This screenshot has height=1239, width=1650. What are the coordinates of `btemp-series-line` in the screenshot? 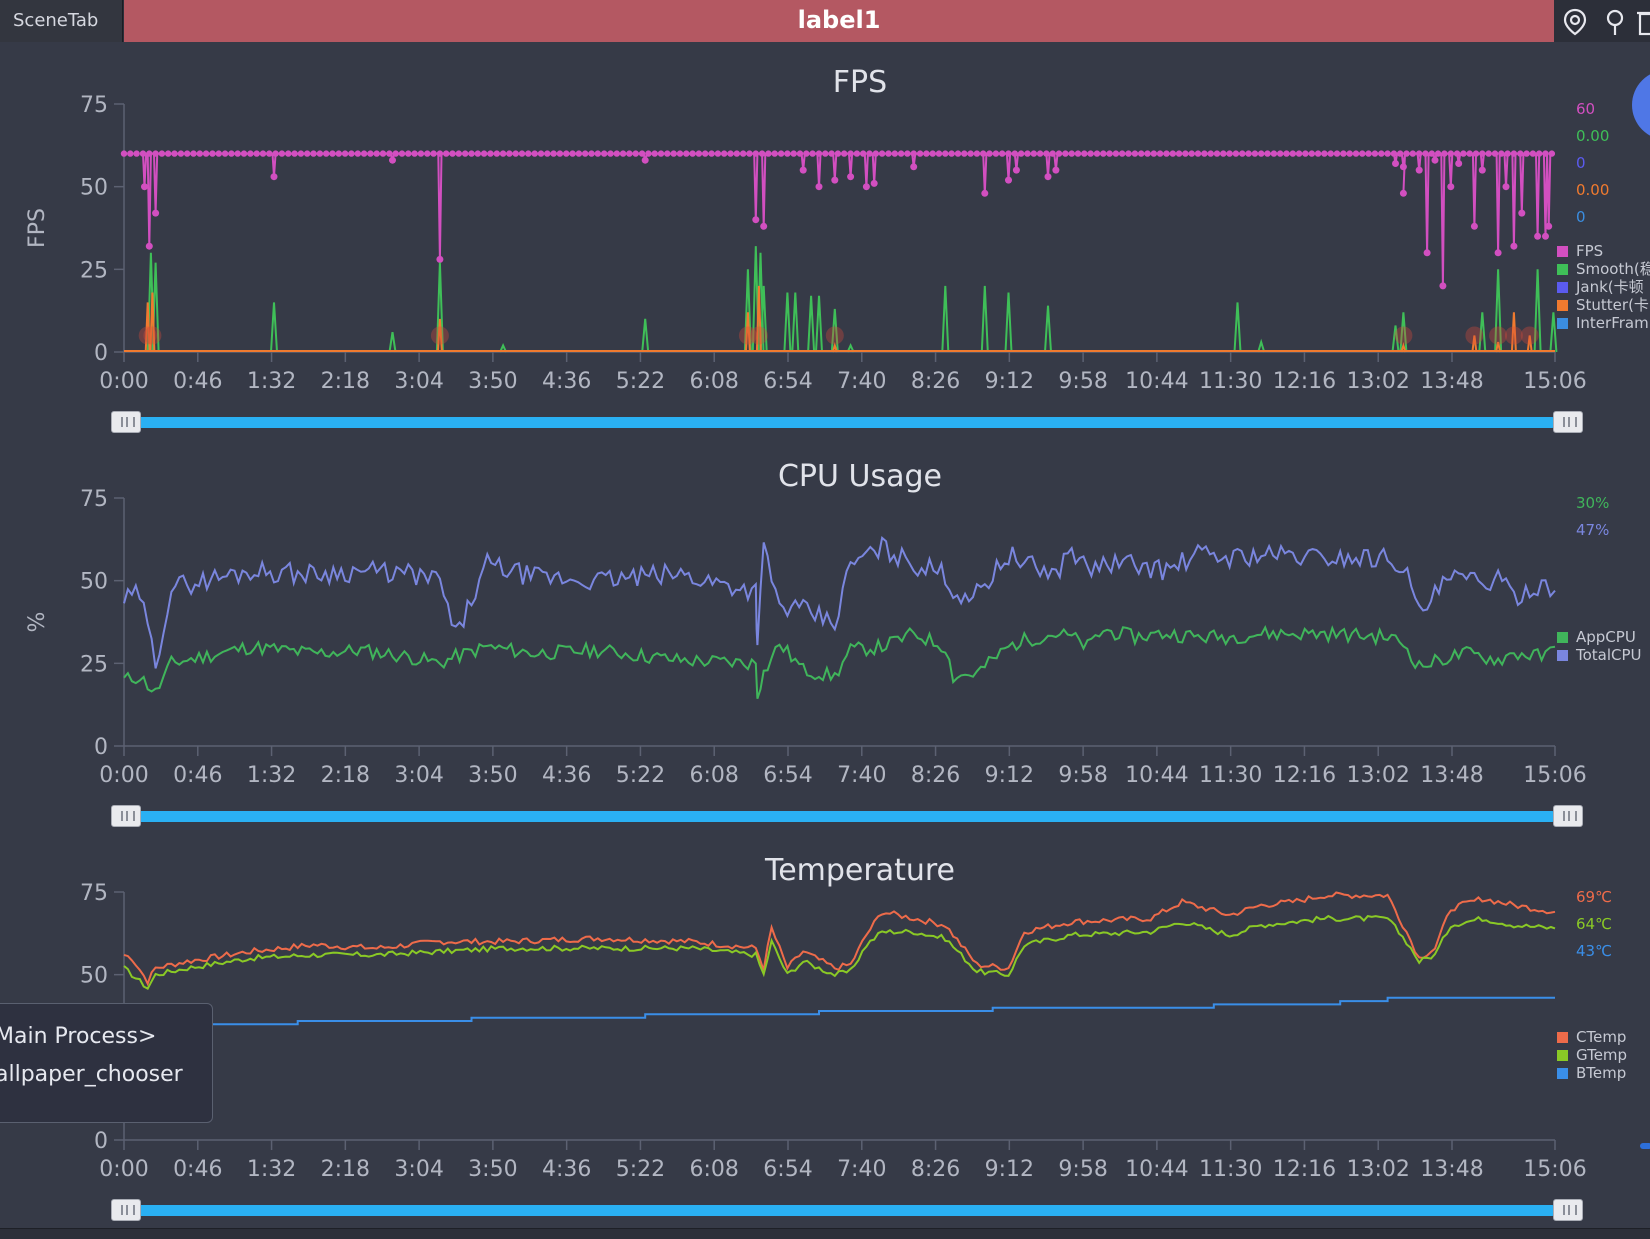 It's located at (839, 1011).